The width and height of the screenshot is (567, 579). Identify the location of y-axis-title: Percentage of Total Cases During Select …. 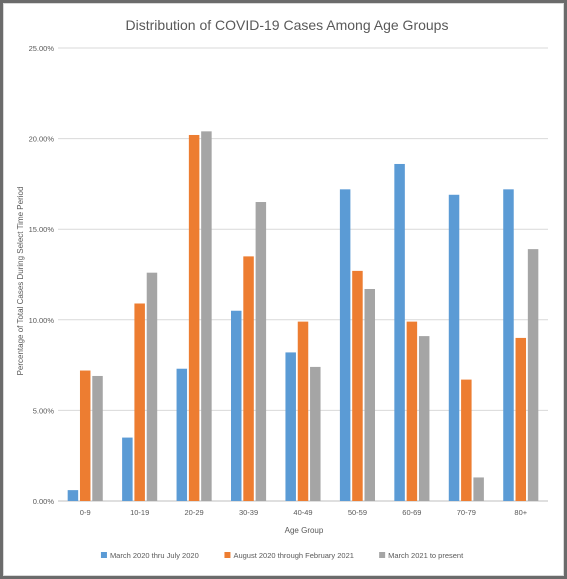
(20, 281).